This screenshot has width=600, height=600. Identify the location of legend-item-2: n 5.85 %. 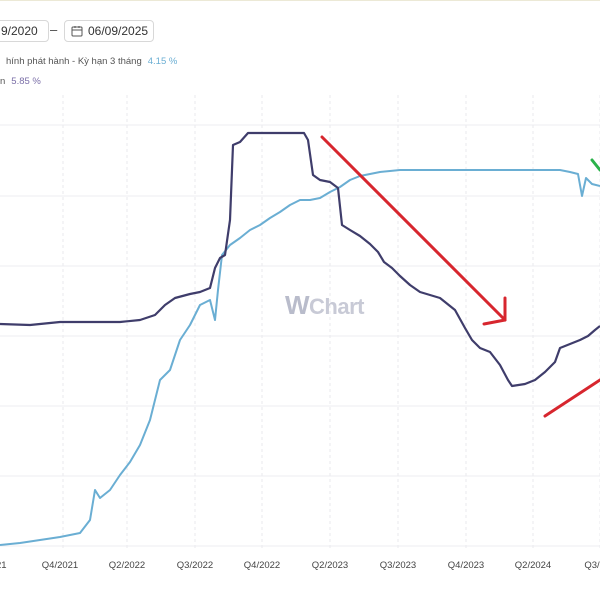
(20, 81).